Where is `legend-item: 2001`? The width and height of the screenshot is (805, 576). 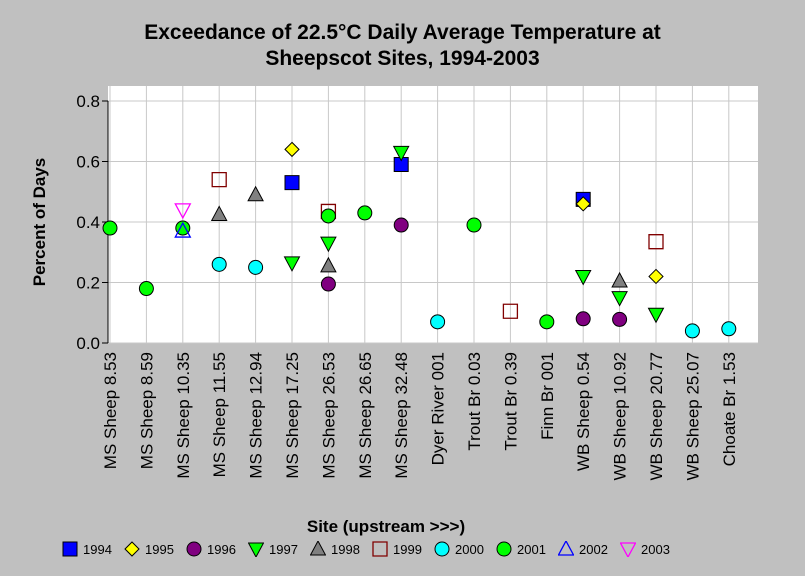 legend-item: 2001 is located at coordinates (521, 549).